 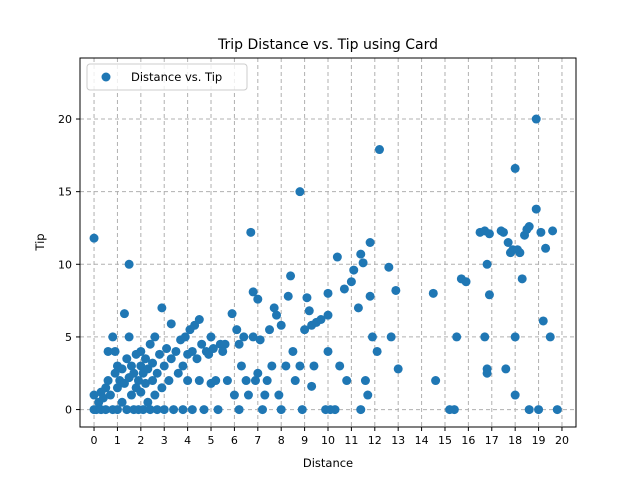 What do you see at coordinates (539, 440) in the screenshot?
I see `x-tick-label: 19` at bounding box center [539, 440].